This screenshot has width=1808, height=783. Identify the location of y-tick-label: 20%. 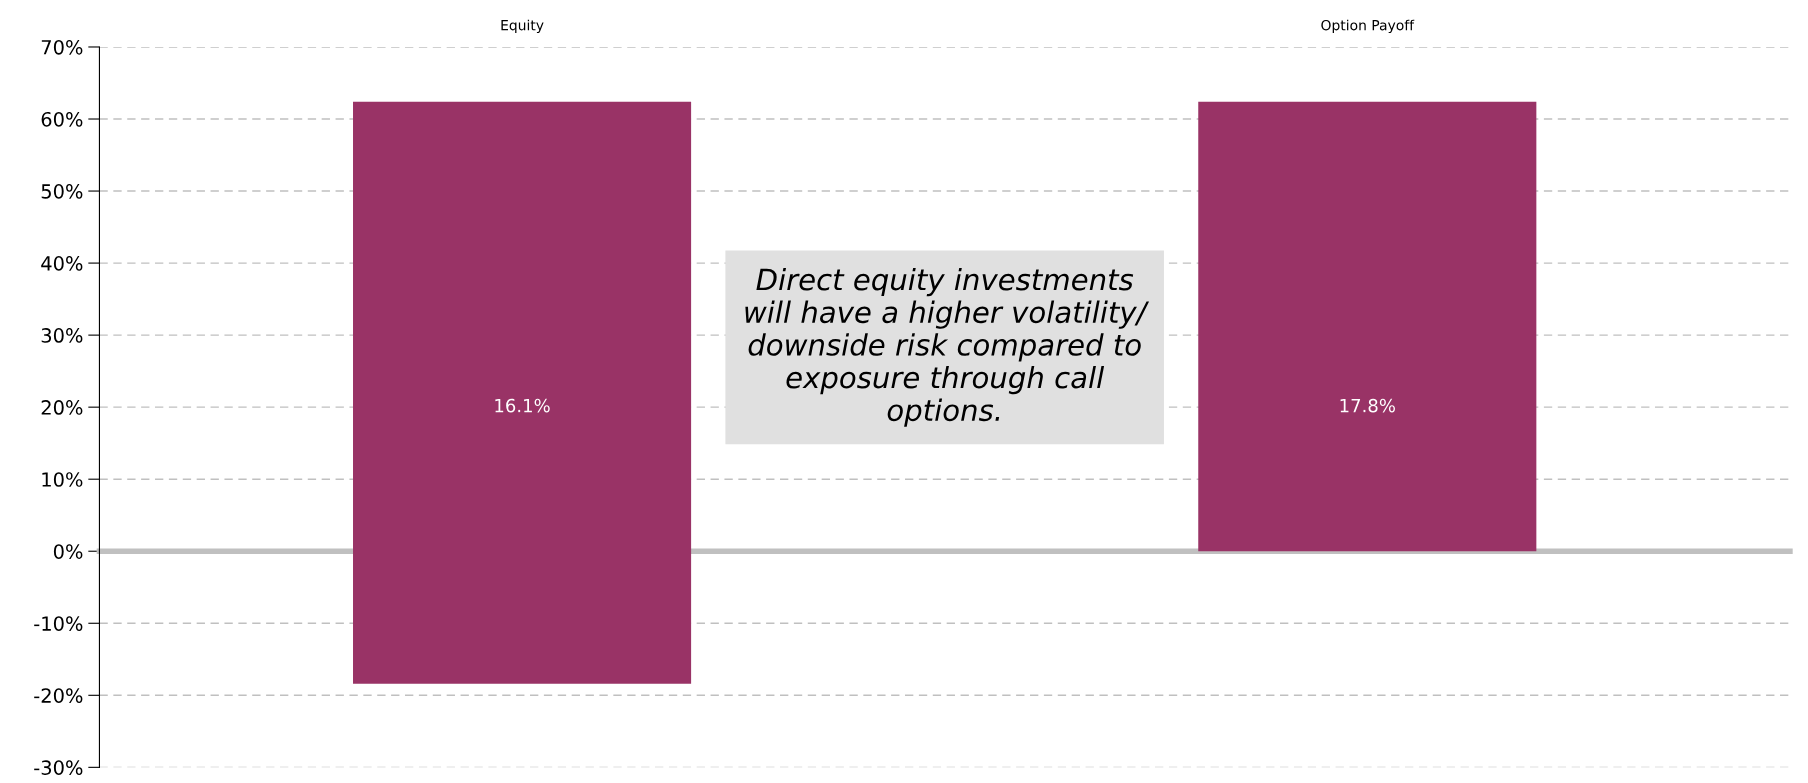
(62, 407).